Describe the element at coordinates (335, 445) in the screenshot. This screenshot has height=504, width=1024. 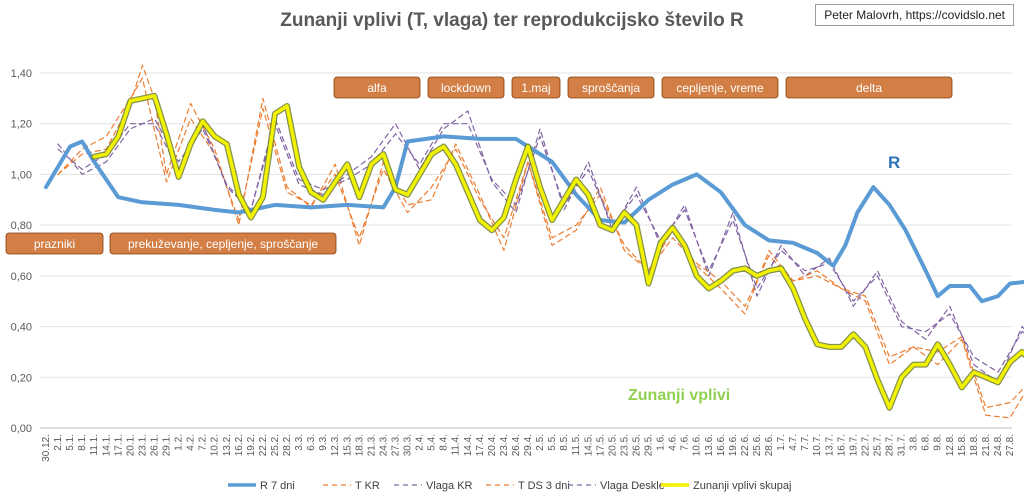
I see `x-tick-label: 12.3.` at that location.